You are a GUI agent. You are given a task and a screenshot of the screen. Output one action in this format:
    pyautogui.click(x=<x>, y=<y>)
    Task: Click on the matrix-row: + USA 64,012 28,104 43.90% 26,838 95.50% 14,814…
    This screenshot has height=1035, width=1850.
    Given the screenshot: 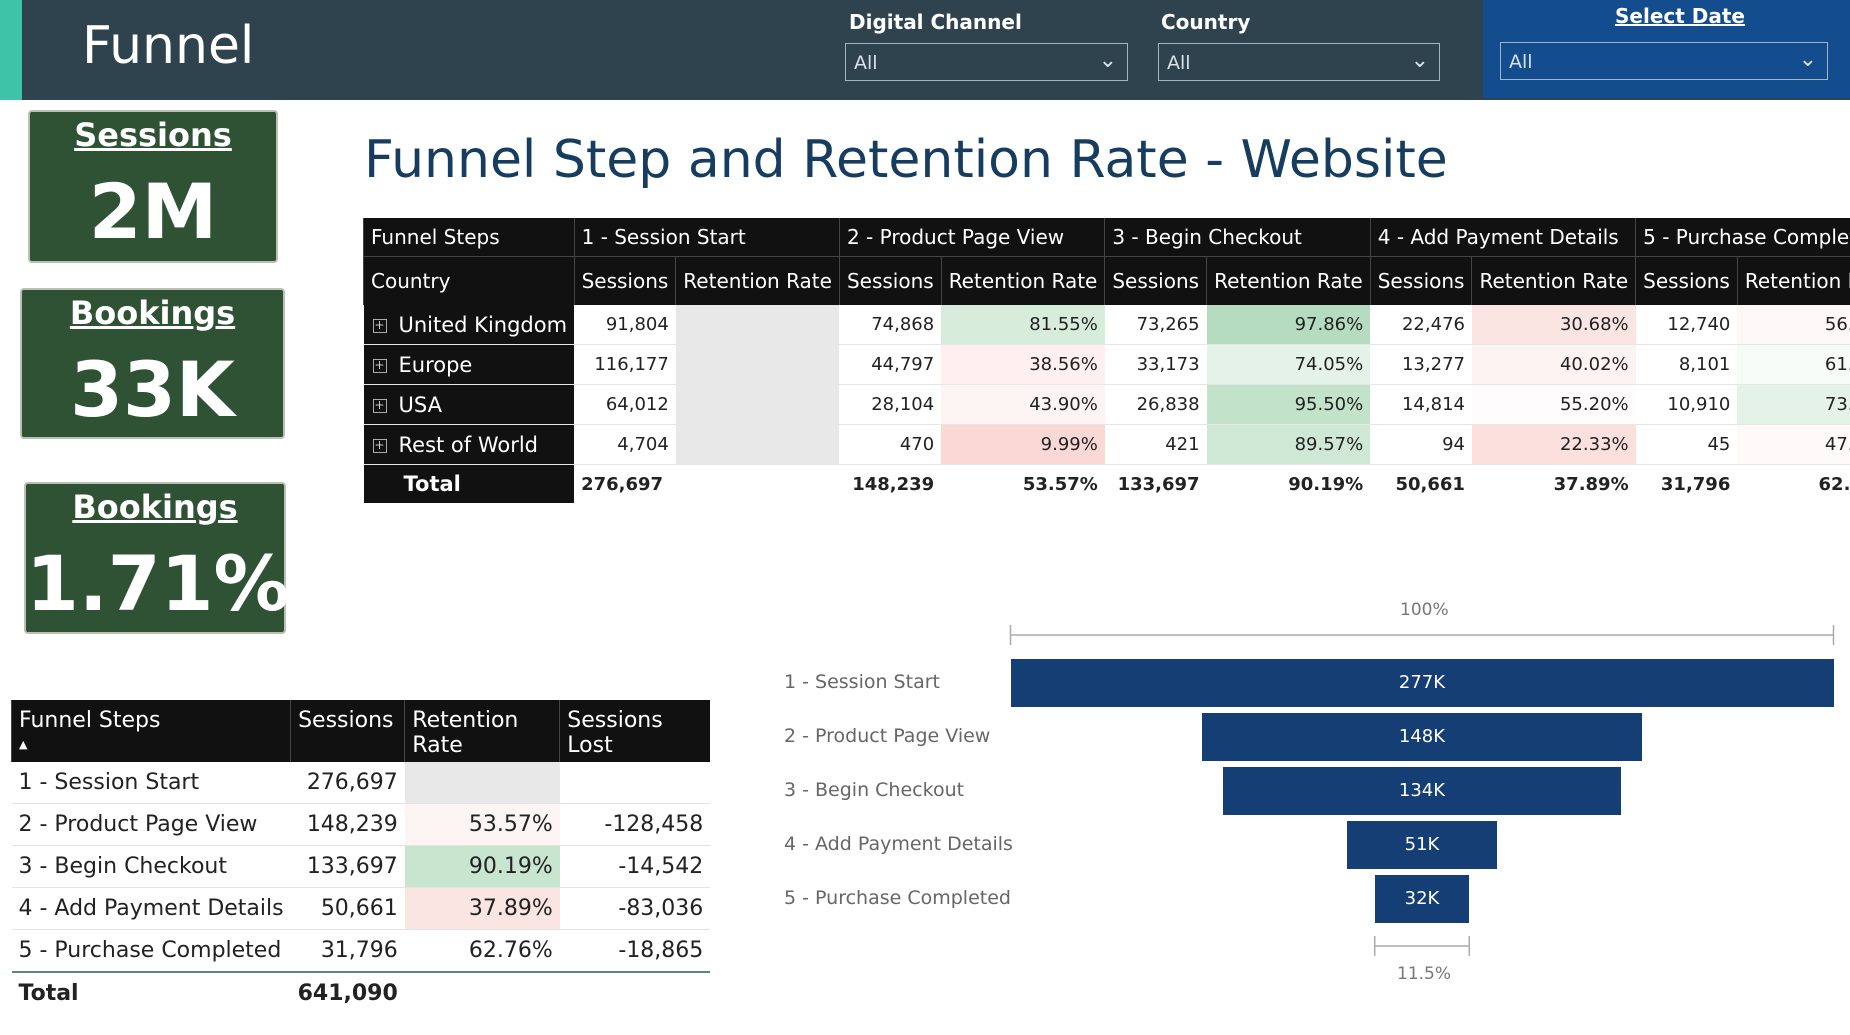 What is the action you would take?
    pyautogui.click(x=1106, y=404)
    